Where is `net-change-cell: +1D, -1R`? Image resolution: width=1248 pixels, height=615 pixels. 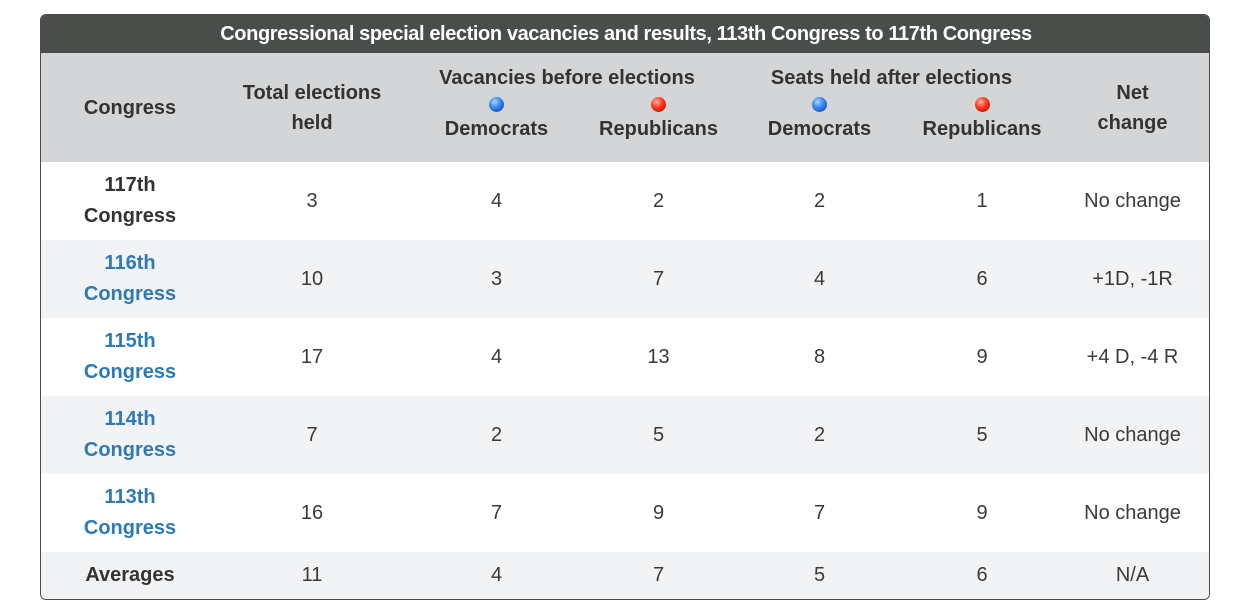 net-change-cell: +1D, -1R is located at coordinates (1131, 279).